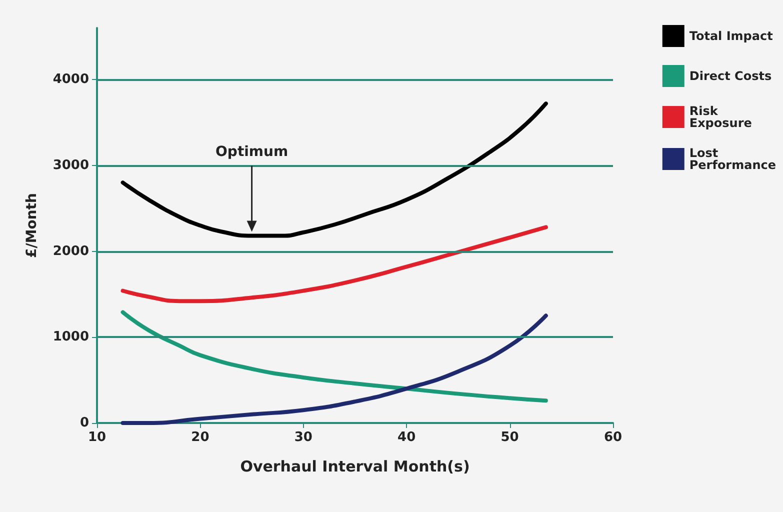  What do you see at coordinates (32, 225) in the screenshot?
I see `y-axis-title: £/Month` at bounding box center [32, 225].